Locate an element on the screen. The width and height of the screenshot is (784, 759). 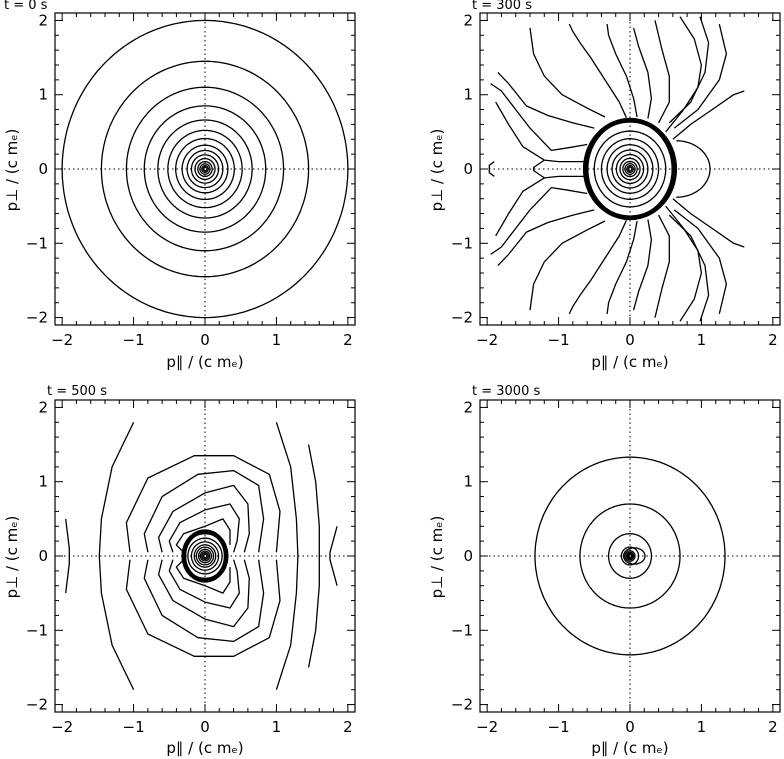
x-axis-label: p∥ / (c mₑ) is located at coordinates (204, 748).